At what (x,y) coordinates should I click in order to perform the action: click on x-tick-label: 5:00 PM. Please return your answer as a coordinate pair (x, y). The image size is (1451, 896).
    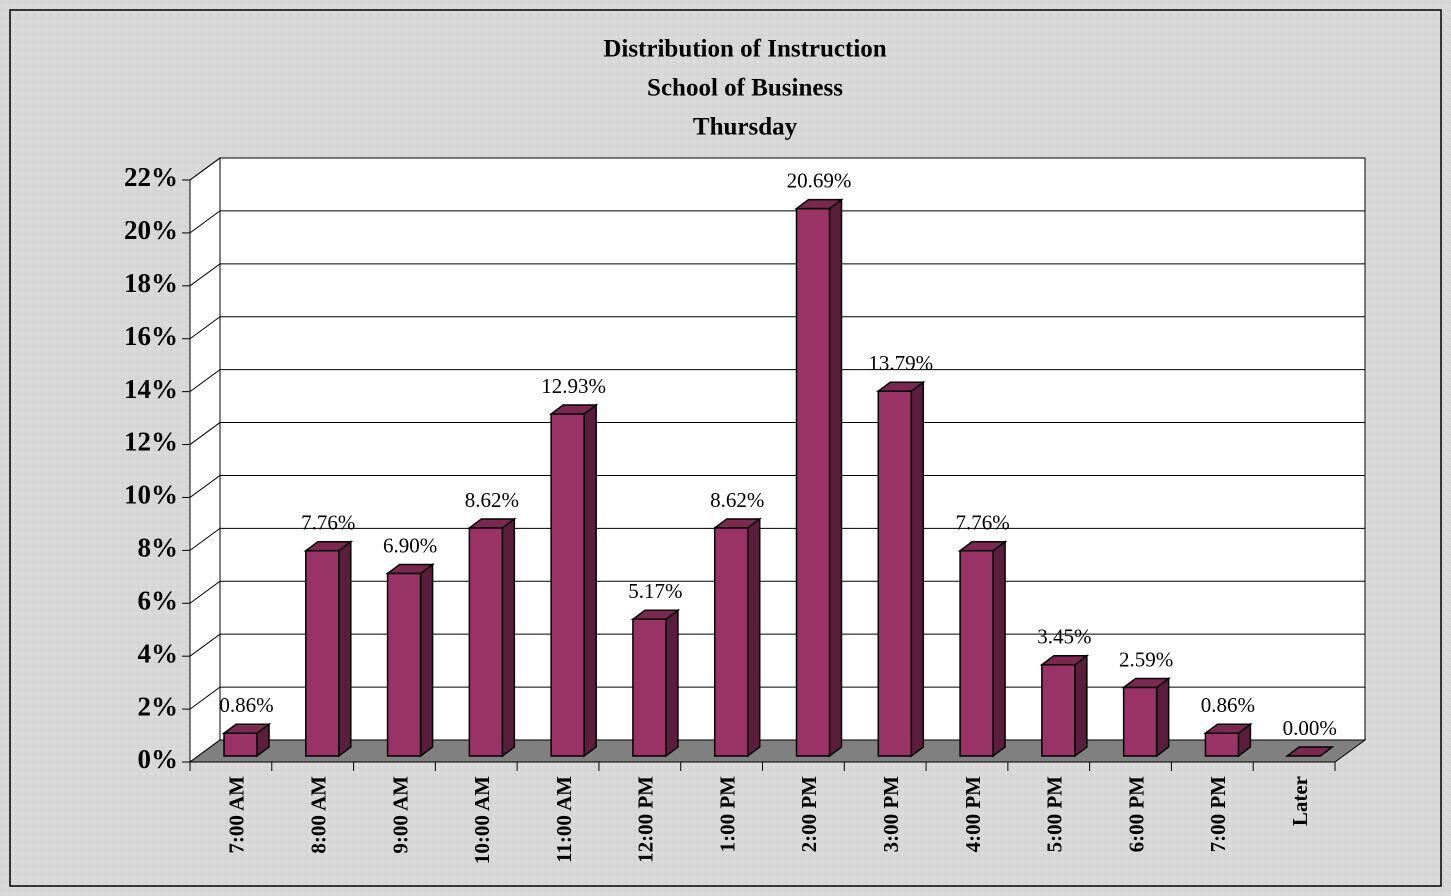
    Looking at the image, I should click on (1055, 814).